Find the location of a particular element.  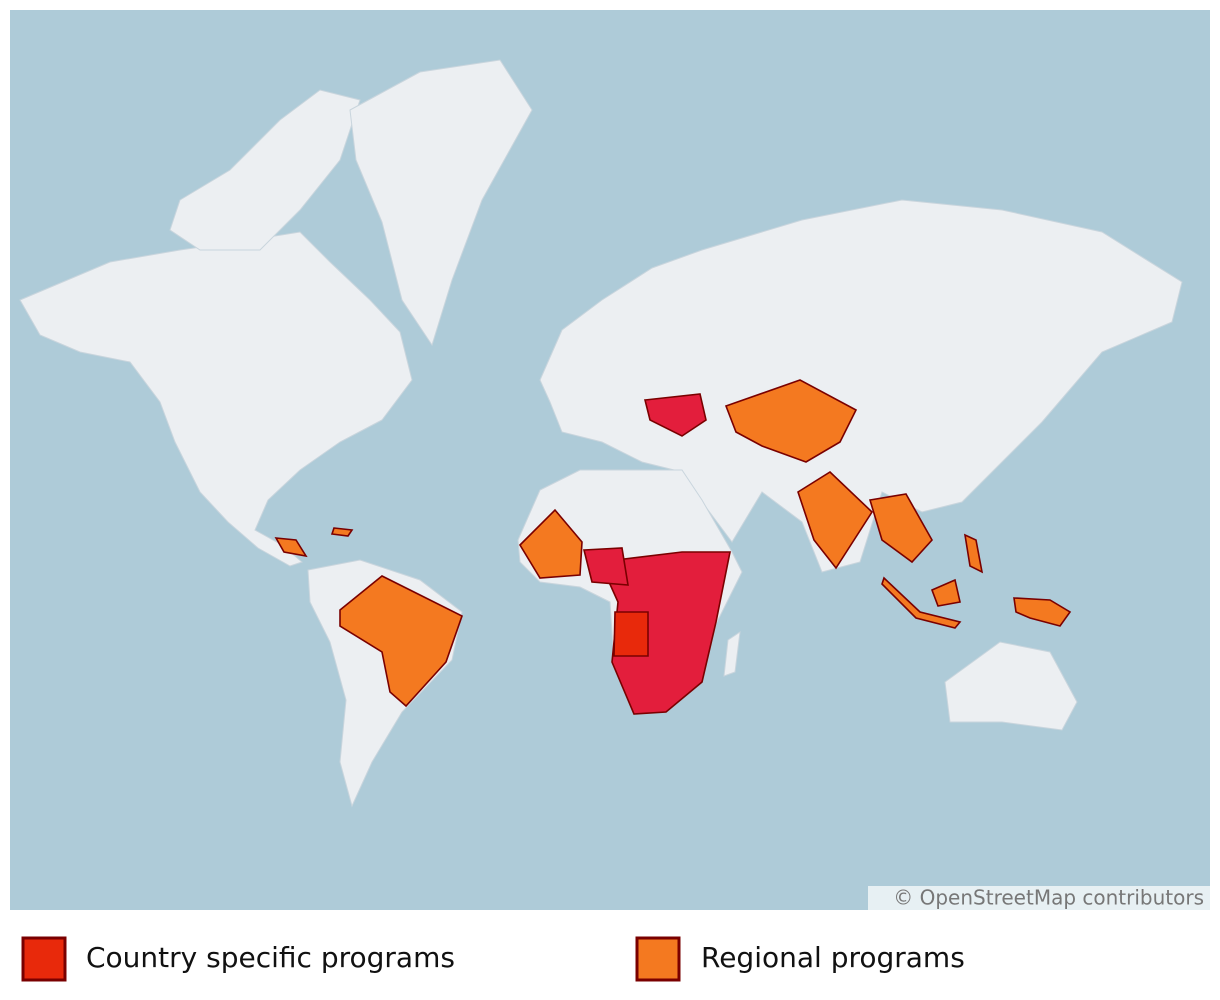

madagascar is located at coordinates (732, 653).